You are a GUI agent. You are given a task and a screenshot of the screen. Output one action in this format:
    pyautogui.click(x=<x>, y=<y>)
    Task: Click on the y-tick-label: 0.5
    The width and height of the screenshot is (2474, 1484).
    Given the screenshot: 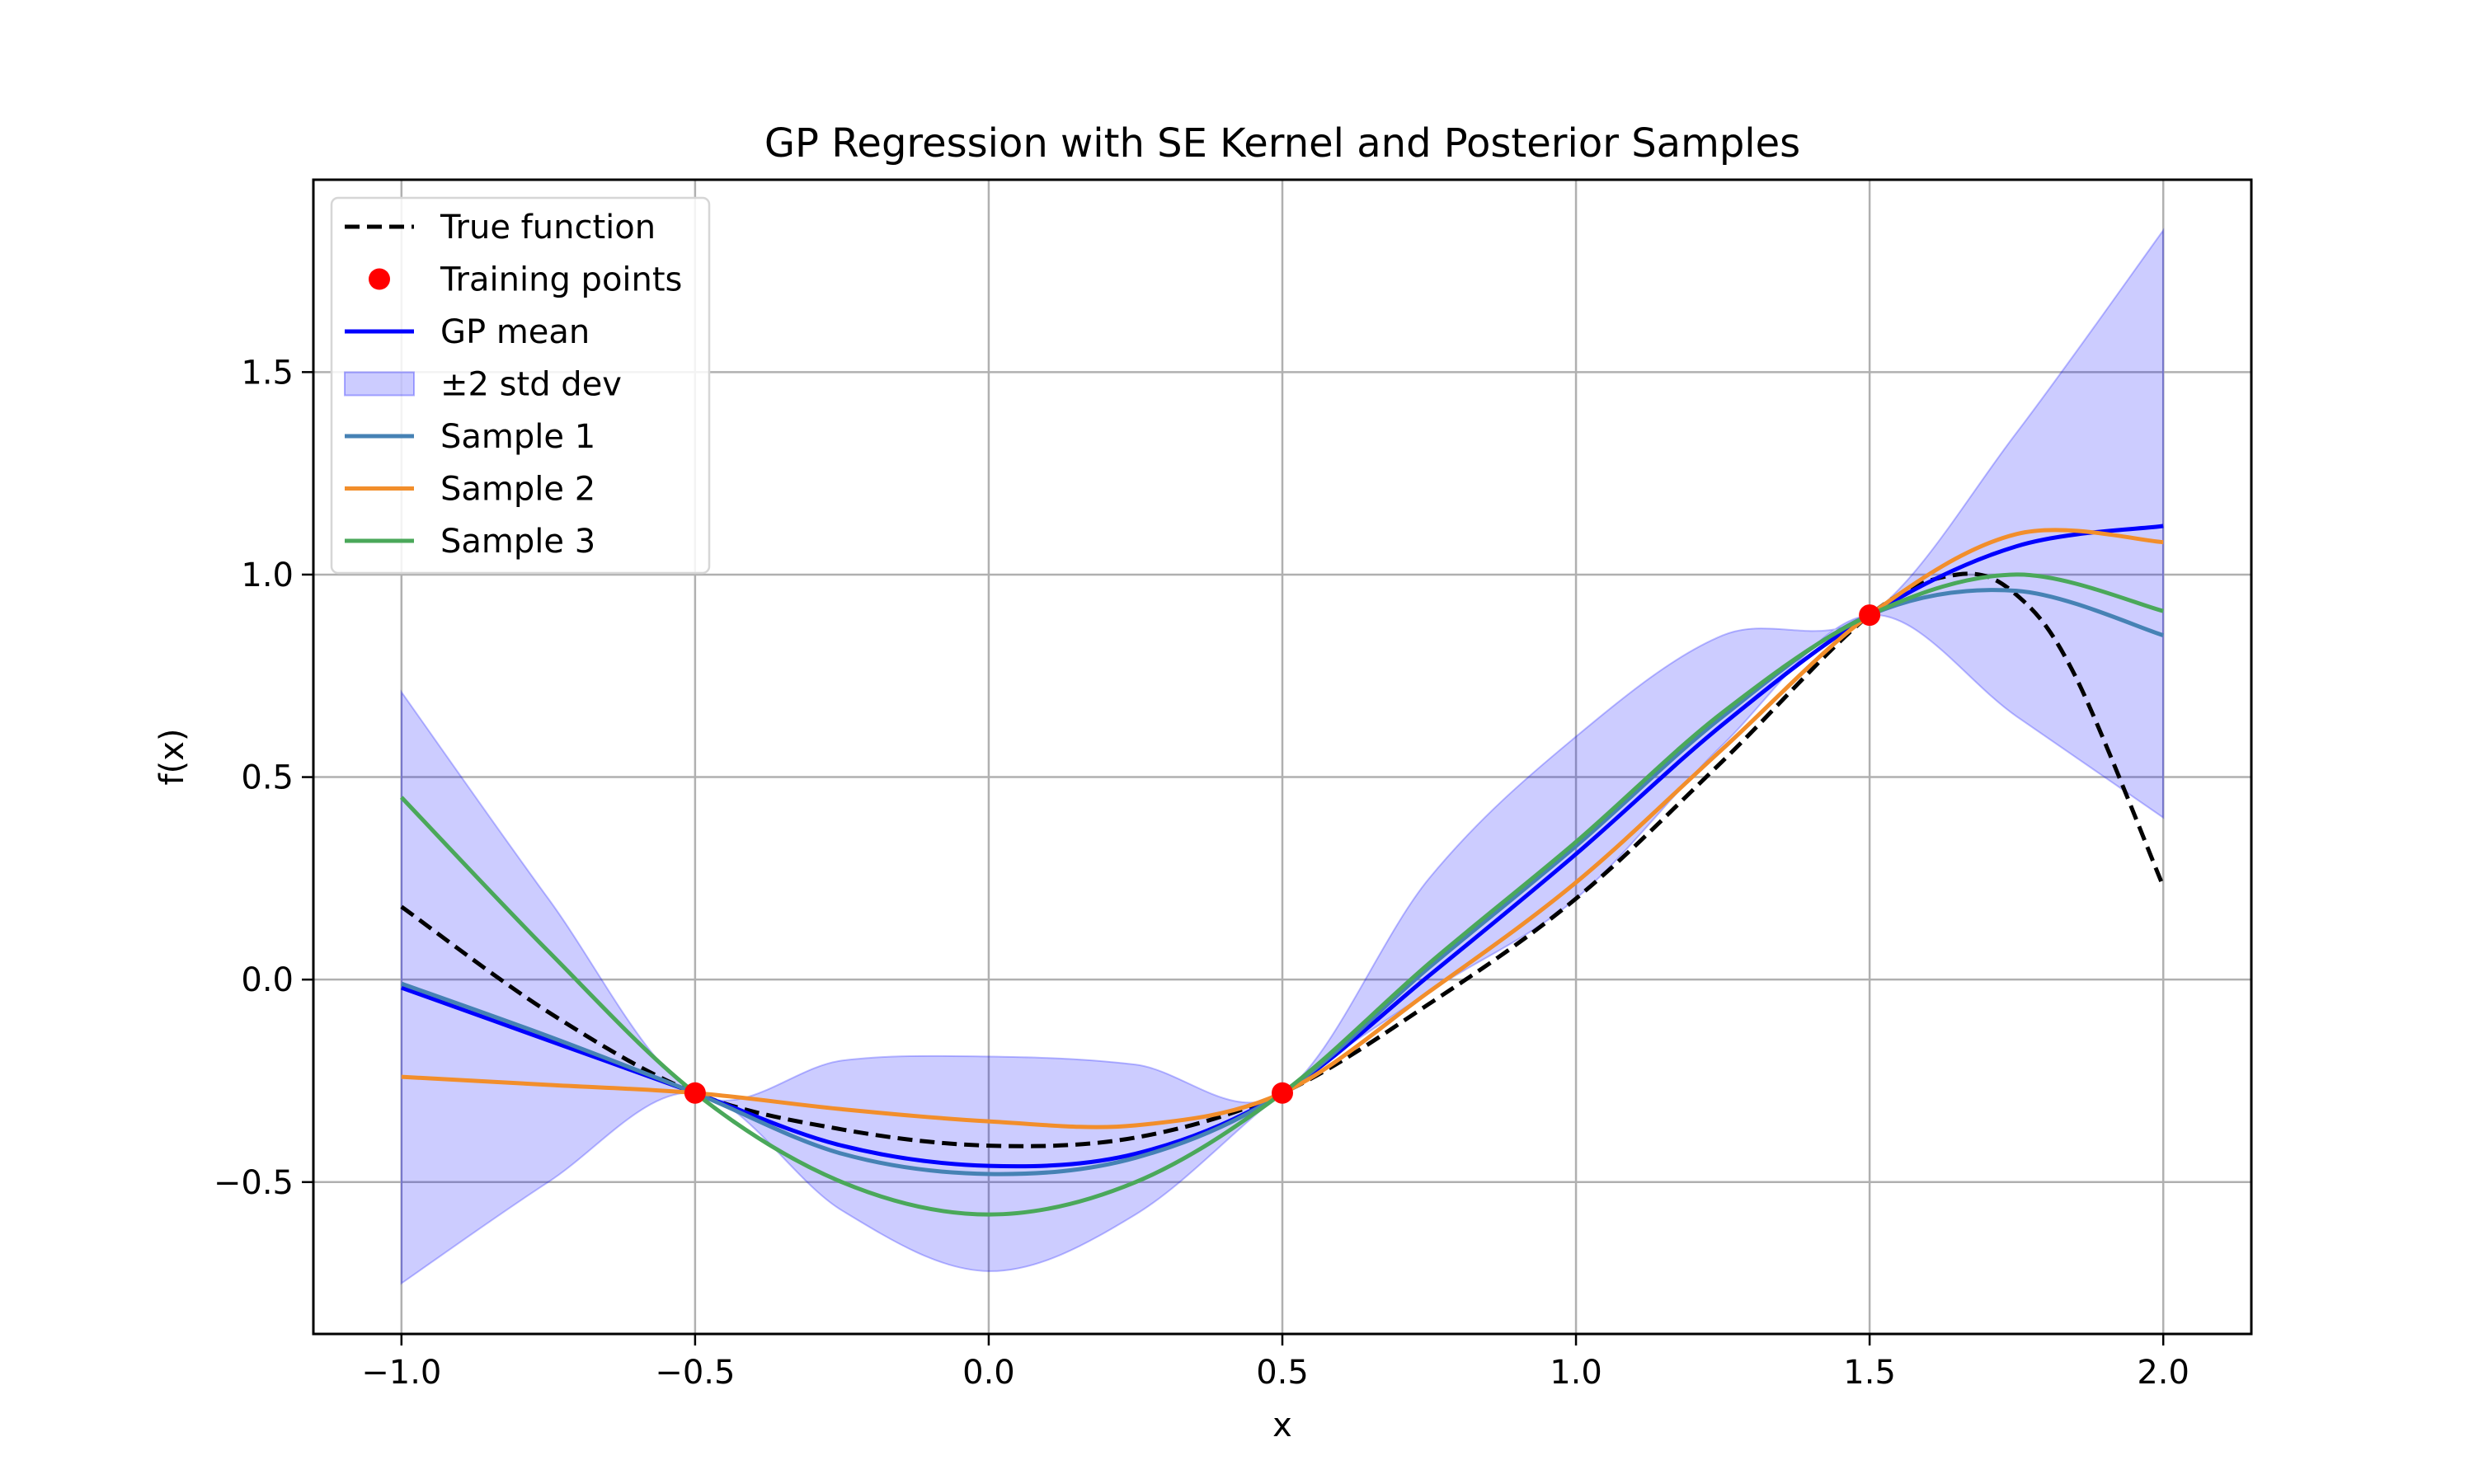 What is the action you would take?
    pyautogui.click(x=267, y=778)
    